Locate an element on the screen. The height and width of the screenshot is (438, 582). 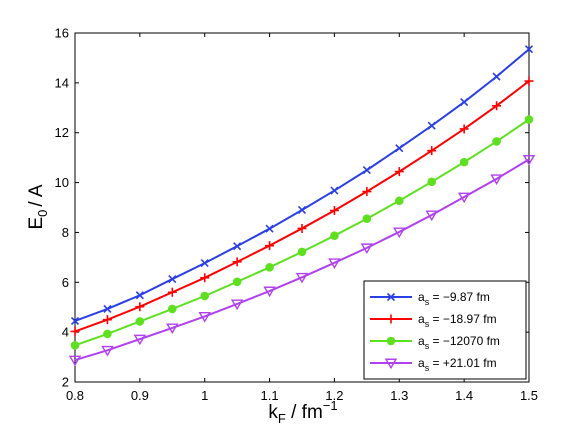
y-axis-title-rest: / A is located at coordinates (36, 195).